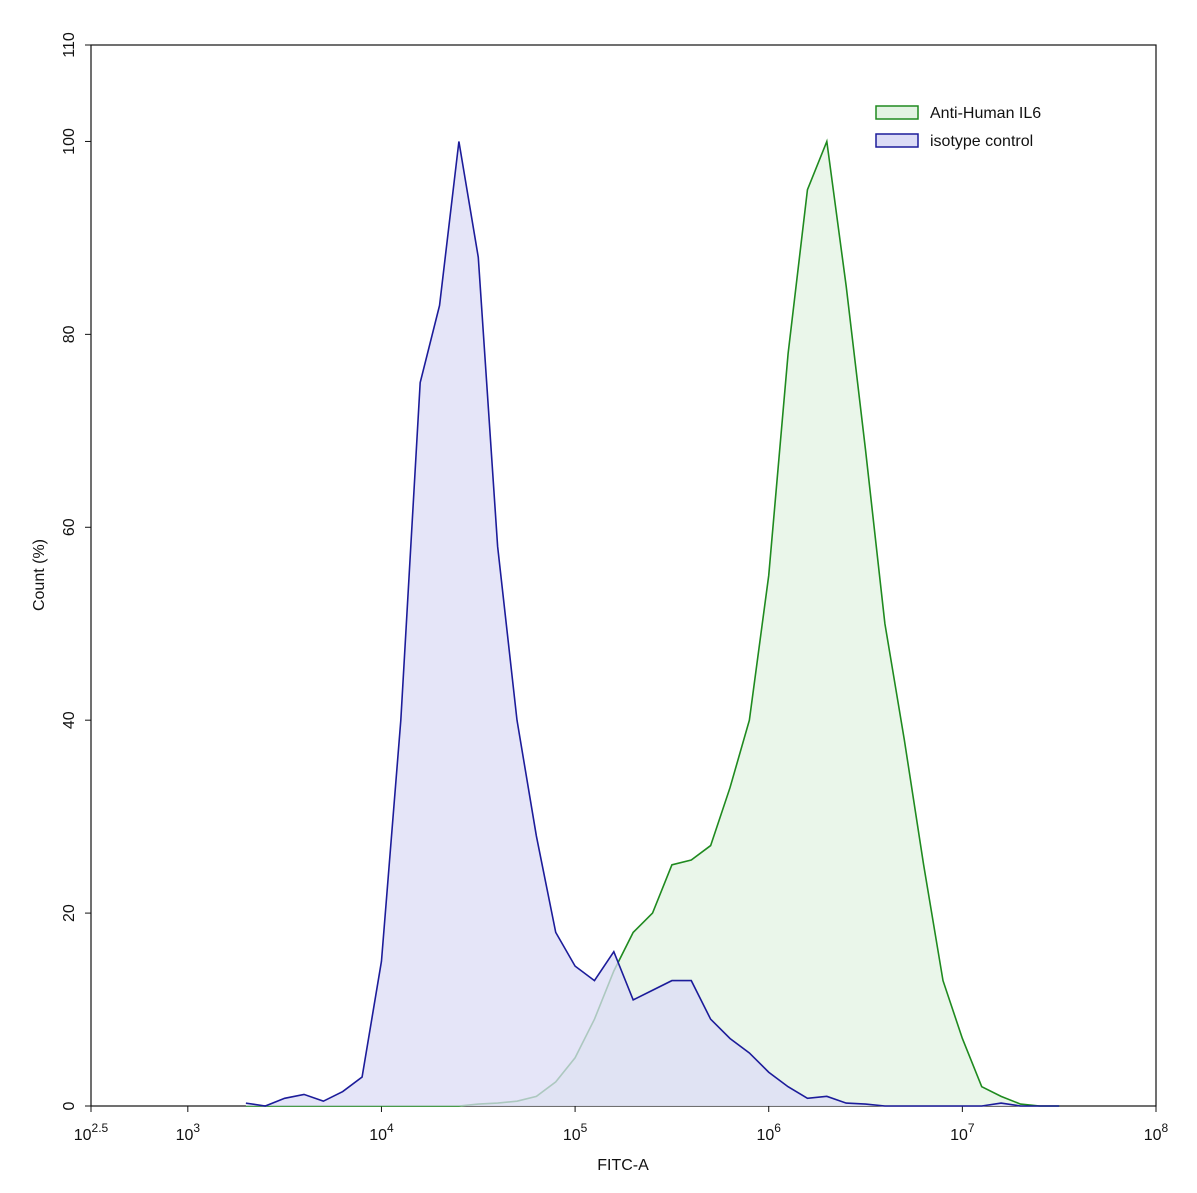 The width and height of the screenshot is (1197, 1193). I want to click on x-tick-label: 10⁵, so click(575, 1132).